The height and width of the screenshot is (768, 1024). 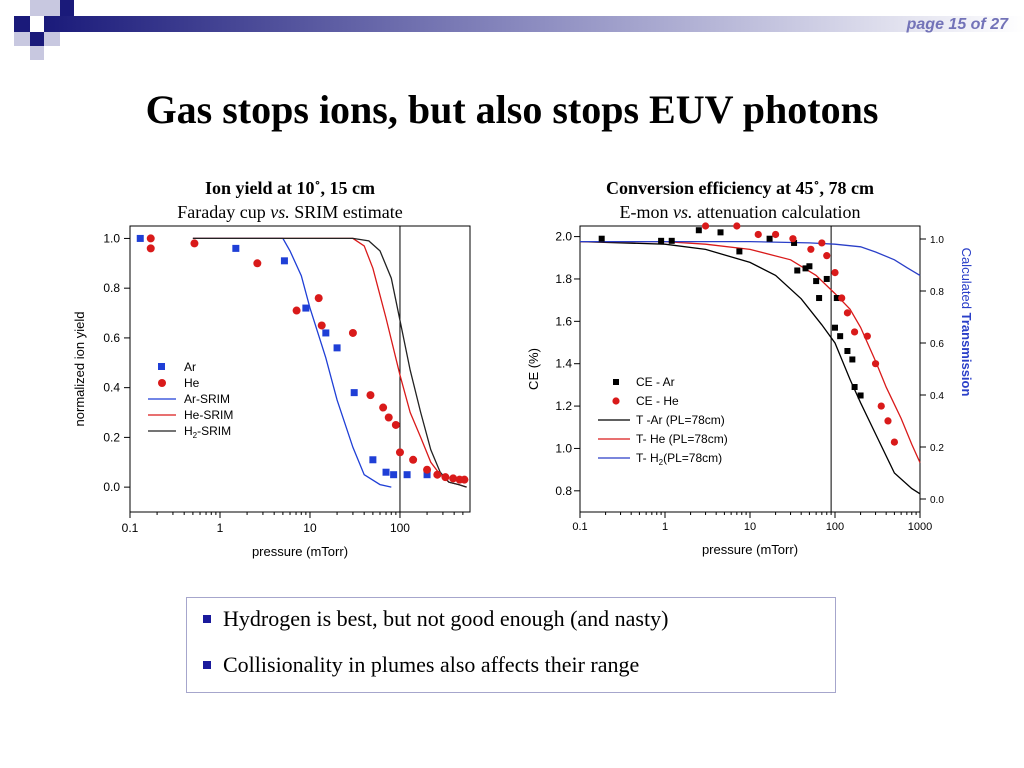 I want to click on series-line-he-srim, so click(x=329, y=362).